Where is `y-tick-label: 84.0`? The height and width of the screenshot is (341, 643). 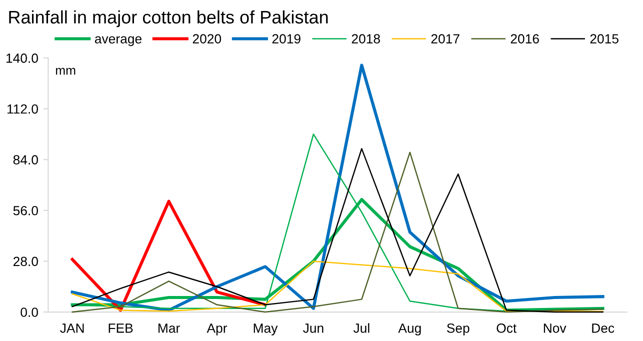
y-tick-label: 84.0 is located at coordinates (25, 159).